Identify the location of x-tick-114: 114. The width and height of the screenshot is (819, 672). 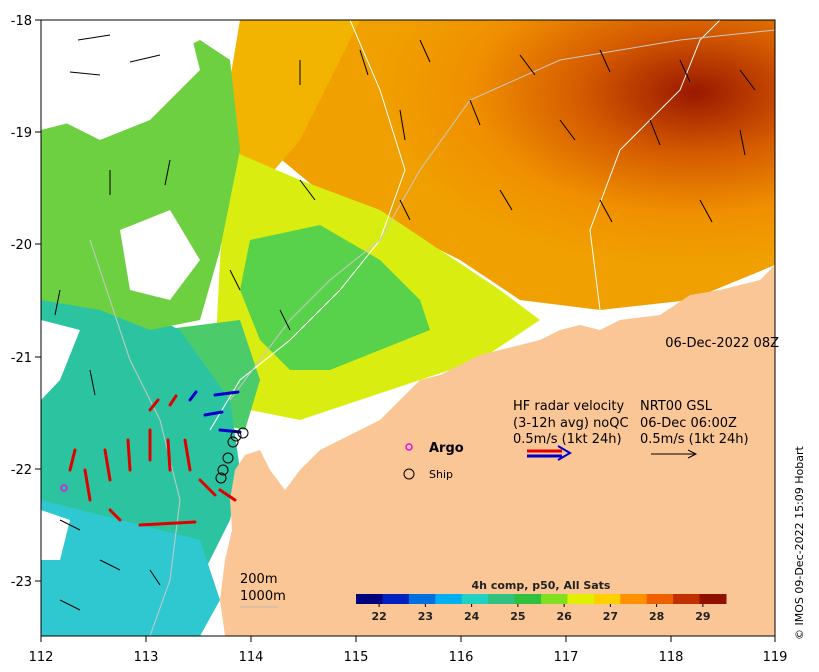
(251, 657).